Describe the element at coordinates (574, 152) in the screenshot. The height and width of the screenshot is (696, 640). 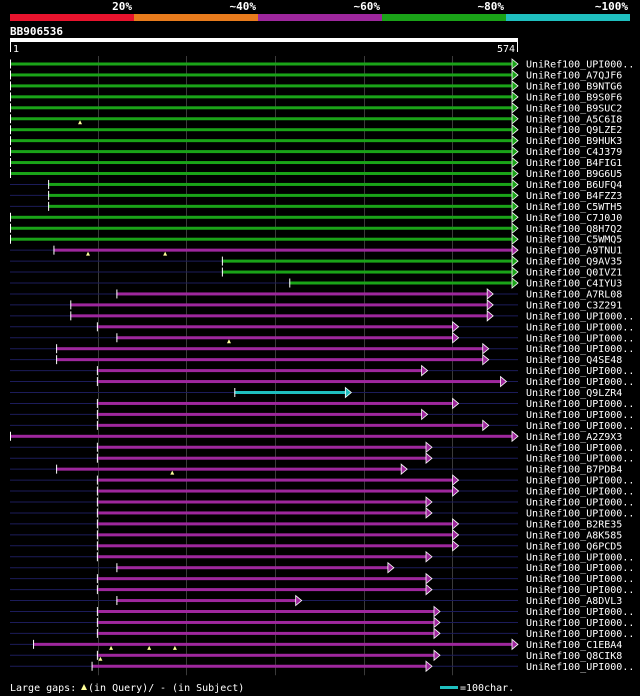
I see `hit-label: UniRef100_C4J379` at that location.